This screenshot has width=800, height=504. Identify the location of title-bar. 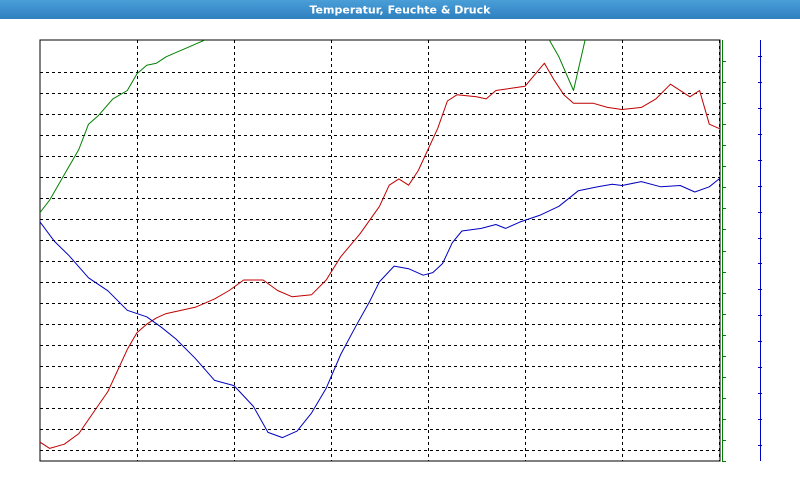
(400, 9).